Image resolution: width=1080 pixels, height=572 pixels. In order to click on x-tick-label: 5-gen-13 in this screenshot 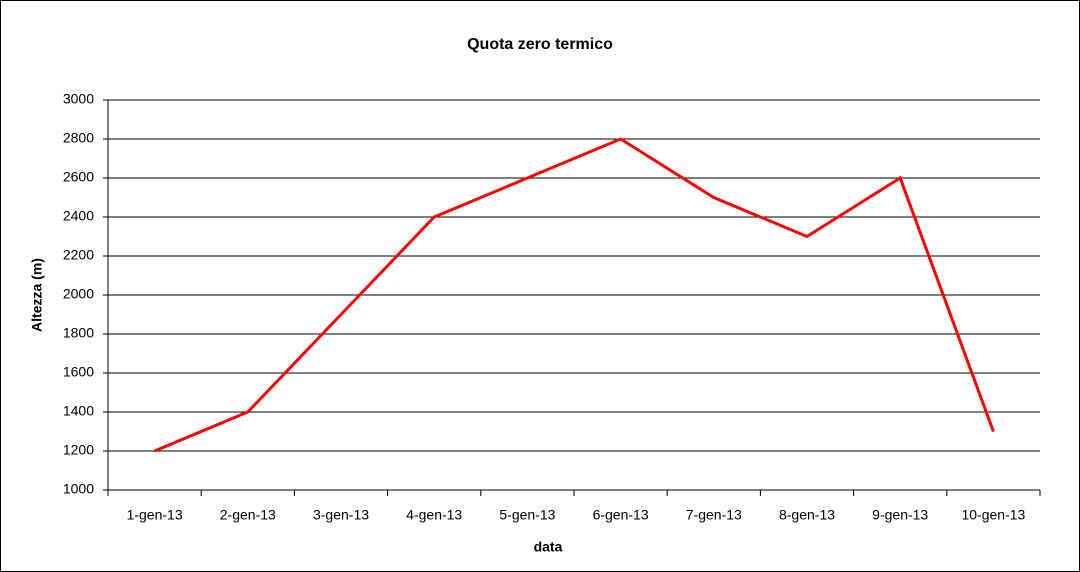, I will do `click(527, 515)`.